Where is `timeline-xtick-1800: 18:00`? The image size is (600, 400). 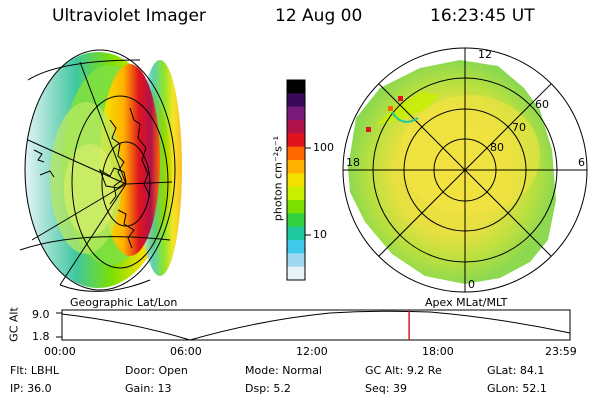 timeline-xtick-1800: 18:00 is located at coordinates (438, 351).